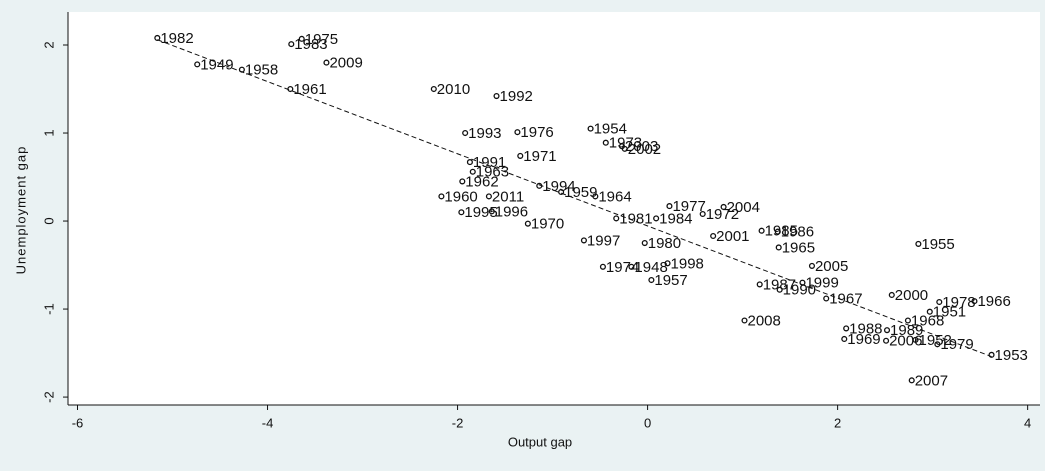 Image resolution: width=1045 pixels, height=471 pixels. I want to click on x-tick-label: -2, so click(458, 422).